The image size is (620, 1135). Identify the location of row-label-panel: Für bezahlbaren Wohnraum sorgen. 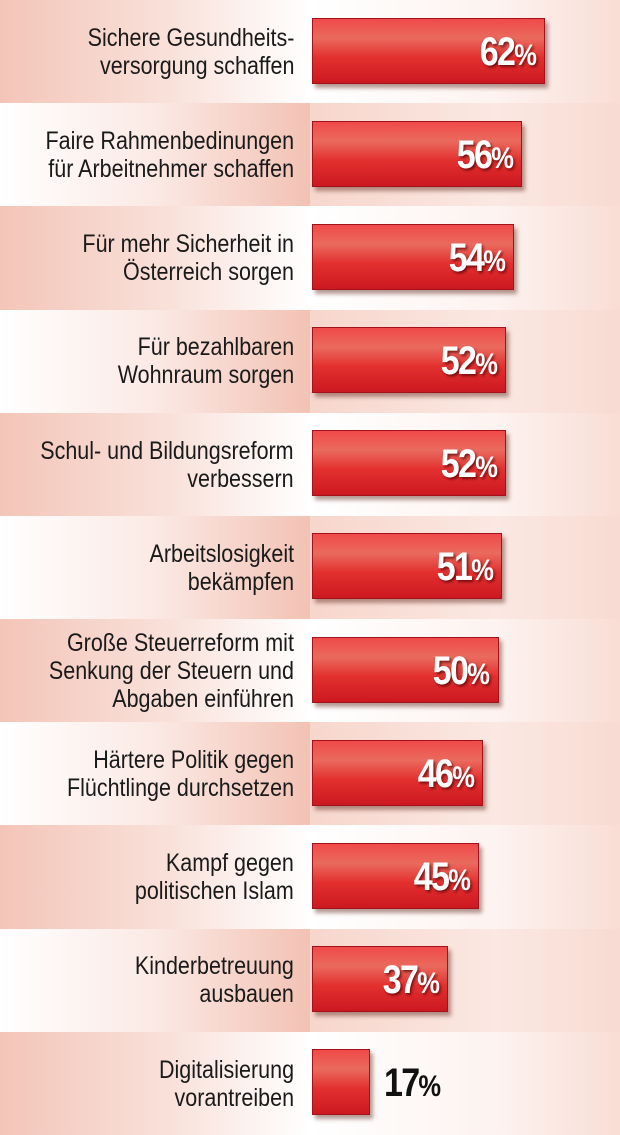
(155, 361).